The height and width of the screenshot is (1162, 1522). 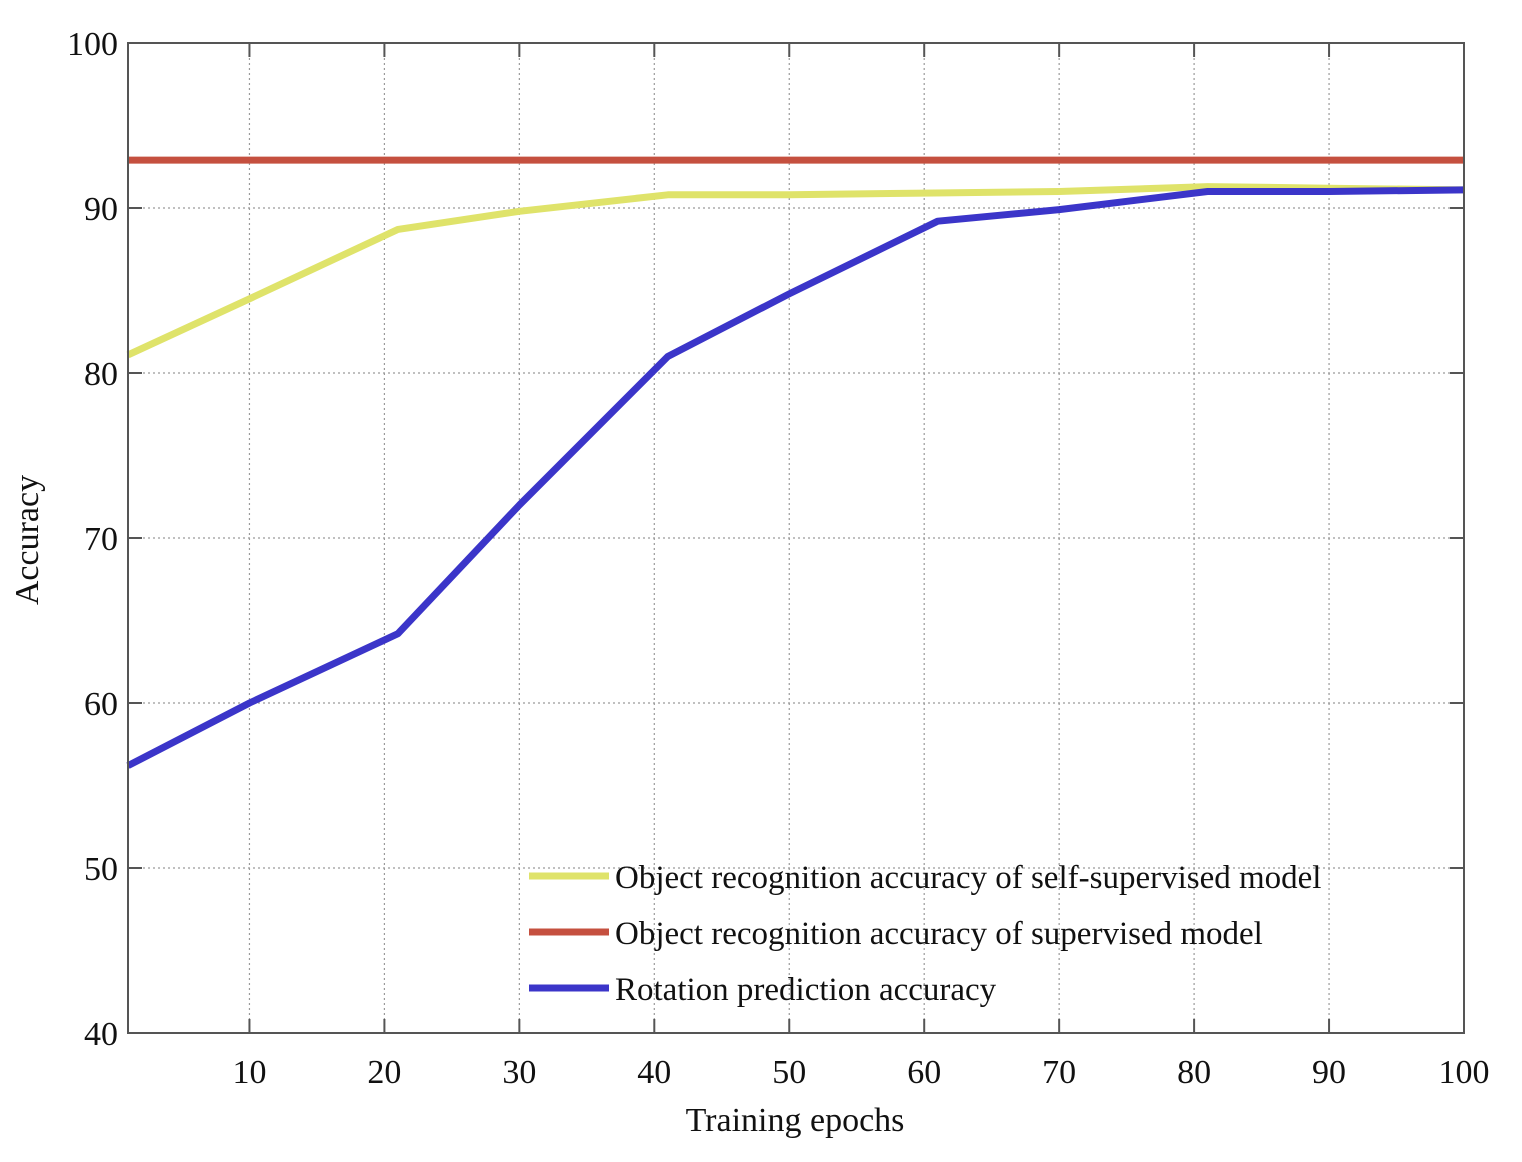 What do you see at coordinates (1194, 1072) in the screenshot?
I see `x-tick-label: 80` at bounding box center [1194, 1072].